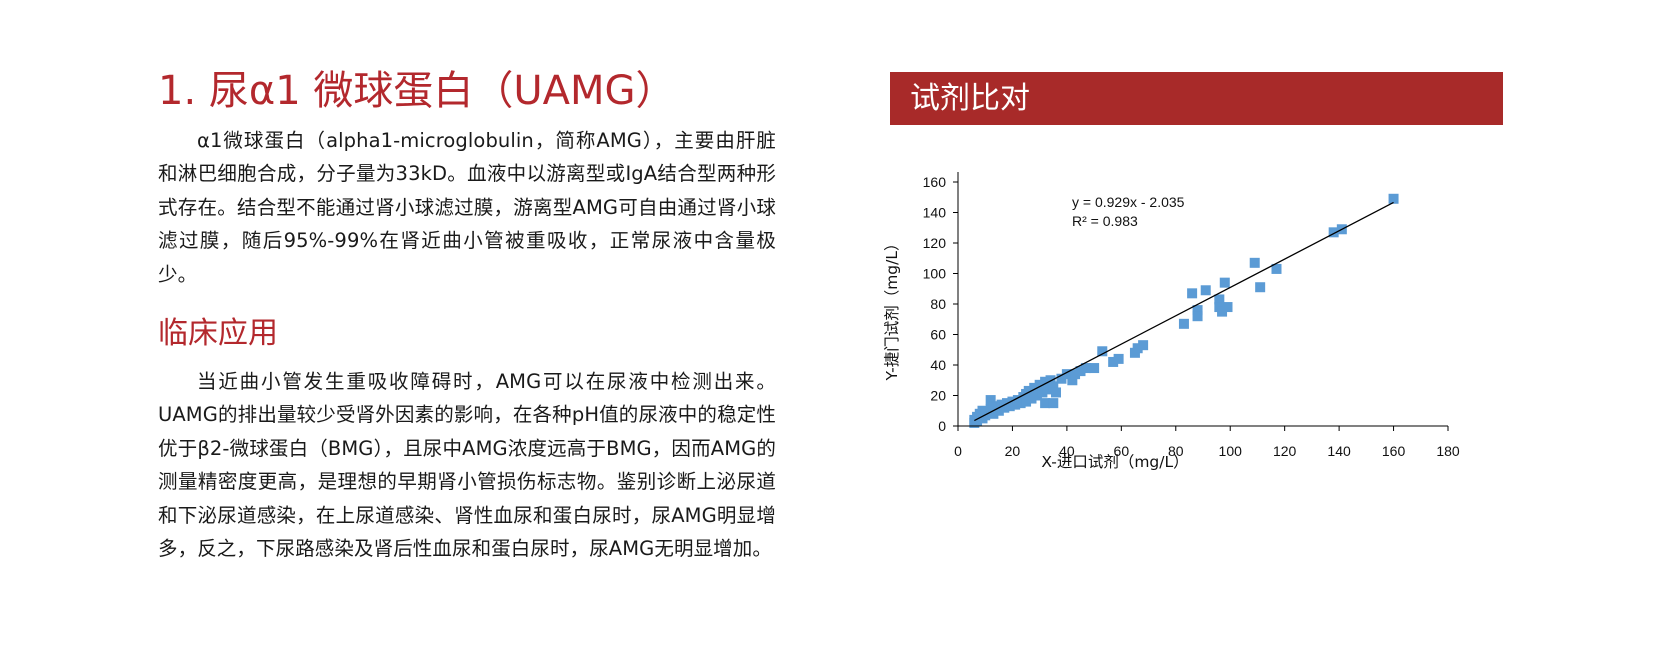 The image size is (1655, 654). I want to click on y-tick-label: 140, so click(935, 213).